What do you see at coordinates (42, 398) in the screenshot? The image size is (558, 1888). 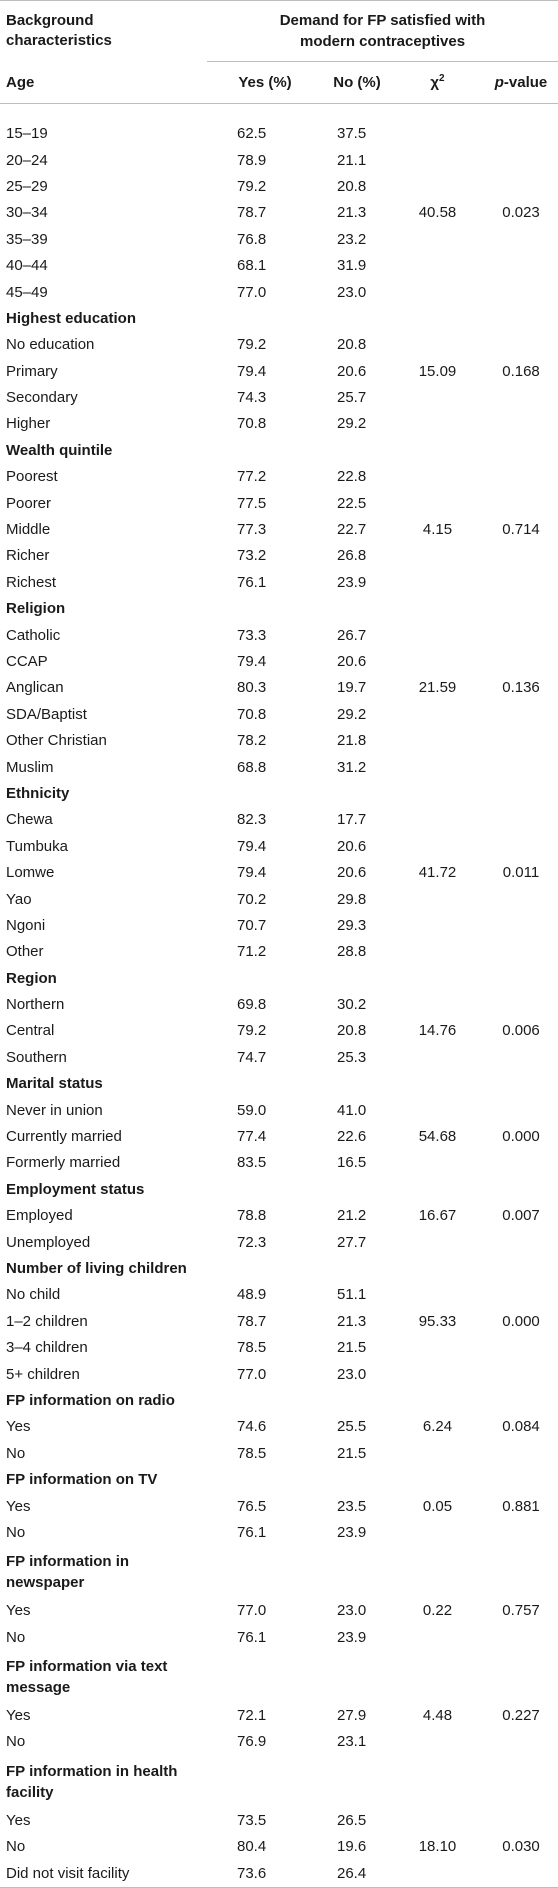 I see `row-label: Secondary` at bounding box center [42, 398].